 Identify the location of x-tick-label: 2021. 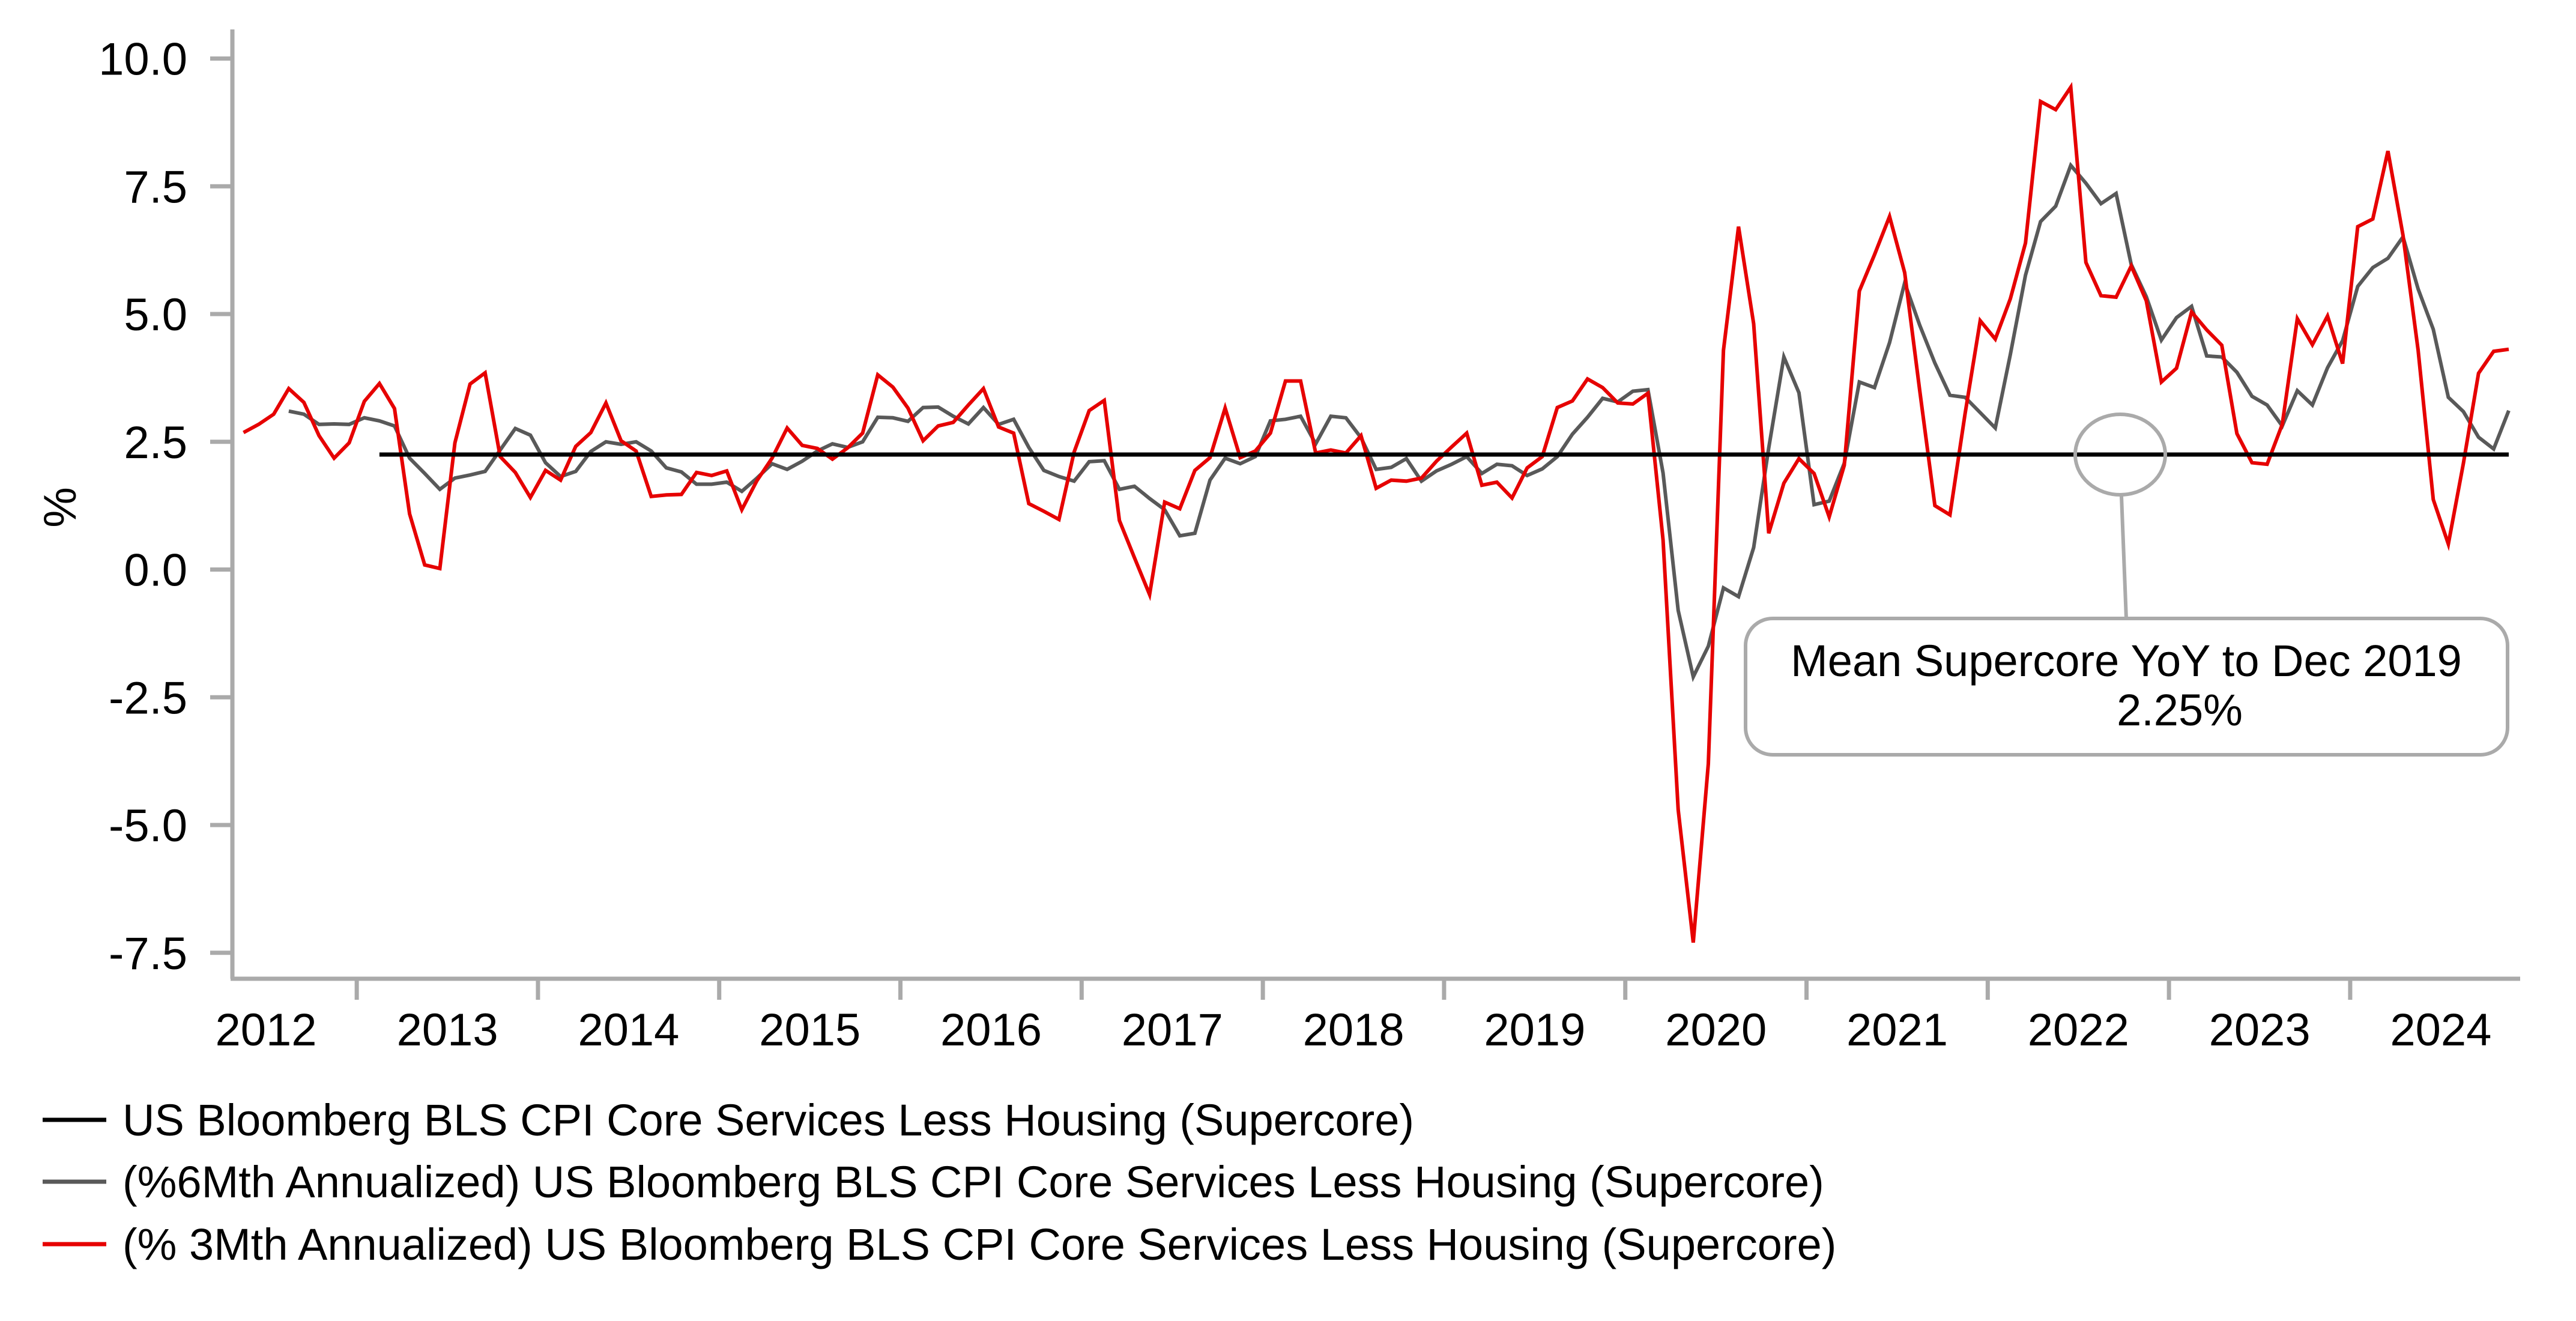
(1897, 1030).